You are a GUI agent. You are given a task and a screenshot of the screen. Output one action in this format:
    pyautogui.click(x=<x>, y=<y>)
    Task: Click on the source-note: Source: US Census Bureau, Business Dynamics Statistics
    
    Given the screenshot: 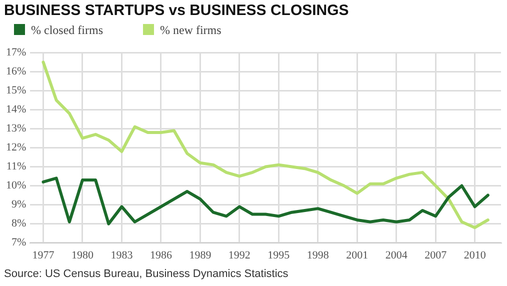 What is the action you would take?
    pyautogui.click(x=146, y=274)
    